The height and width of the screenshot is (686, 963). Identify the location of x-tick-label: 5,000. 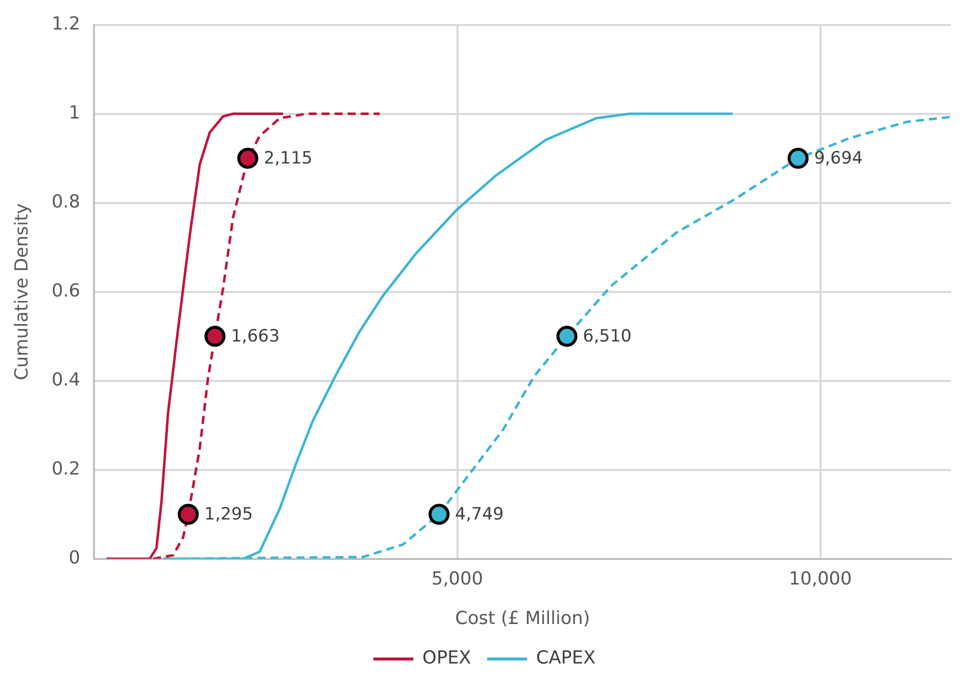
(458, 579).